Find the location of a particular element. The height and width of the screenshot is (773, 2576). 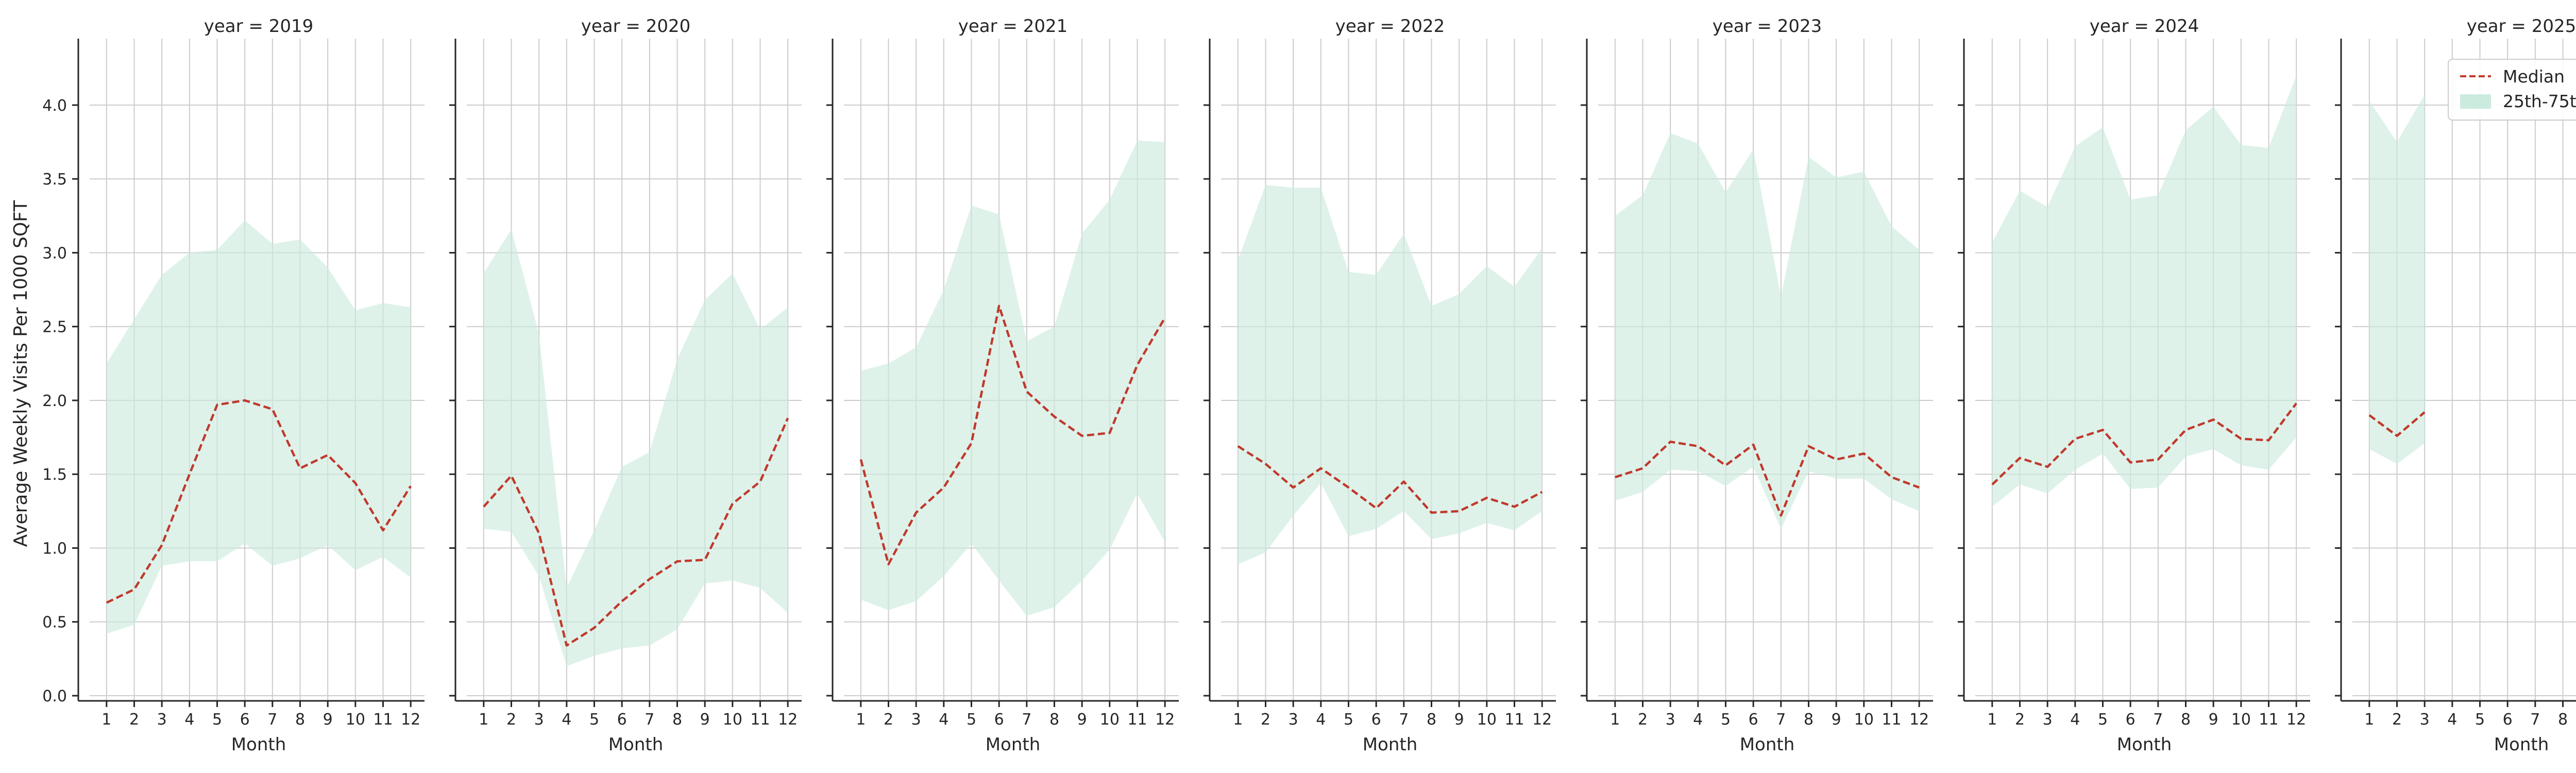

y-tick-label: 0.0 is located at coordinates (54, 696).